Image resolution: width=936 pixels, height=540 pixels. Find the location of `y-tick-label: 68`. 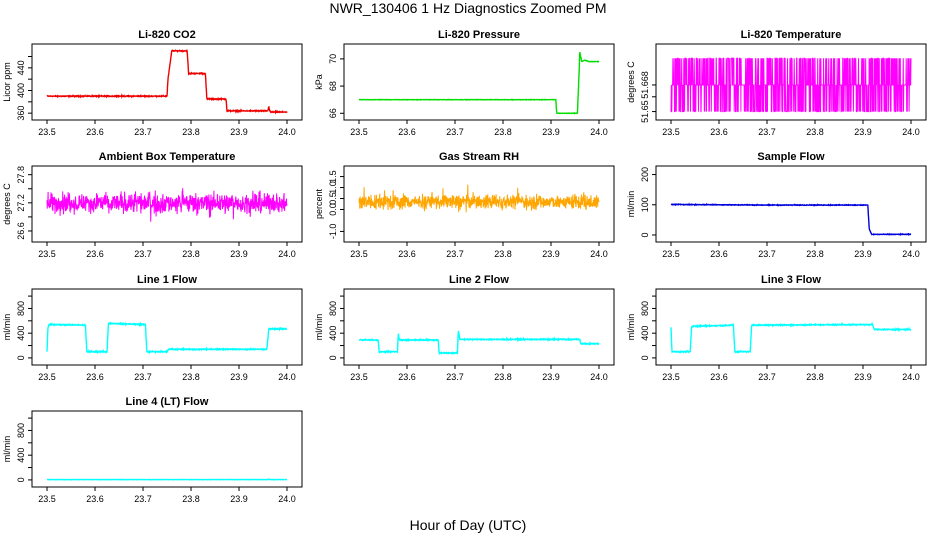

y-tick-label: 68 is located at coordinates (333, 86).